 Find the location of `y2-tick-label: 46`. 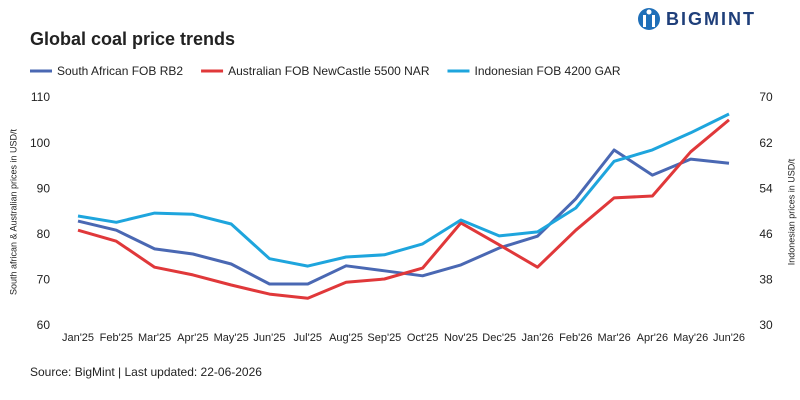

y2-tick-label: 46 is located at coordinates (766, 234).